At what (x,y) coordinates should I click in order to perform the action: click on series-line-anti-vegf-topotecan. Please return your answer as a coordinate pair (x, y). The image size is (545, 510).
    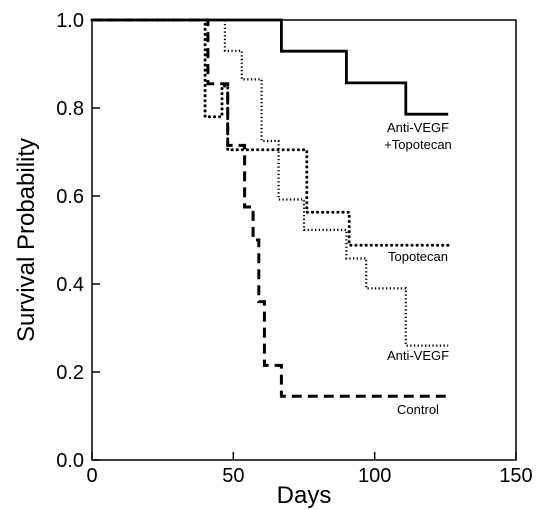
    Looking at the image, I should click on (270, 67).